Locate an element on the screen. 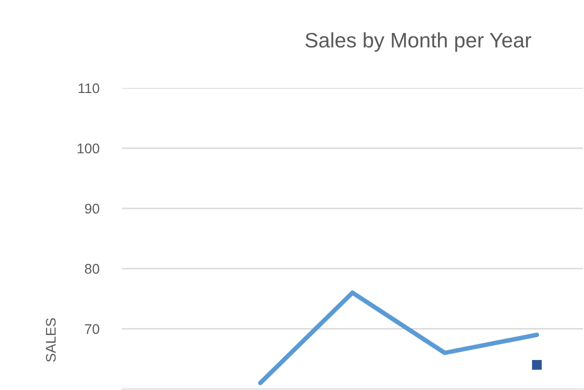 The image size is (584, 390). y-tick-label: 100 is located at coordinates (89, 149).